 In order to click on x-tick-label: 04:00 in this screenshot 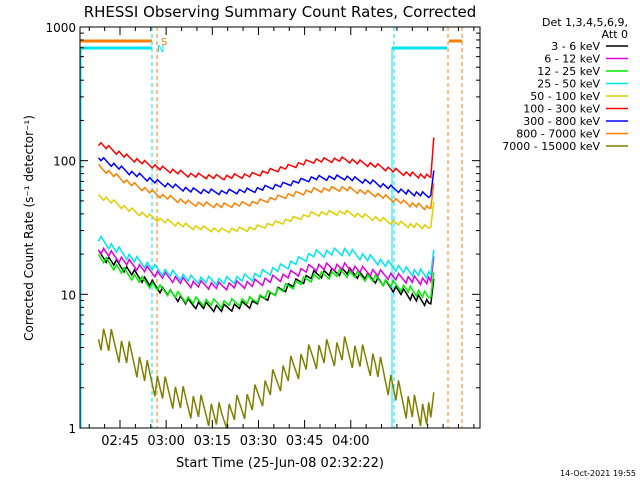, I will do `click(350, 441)`.